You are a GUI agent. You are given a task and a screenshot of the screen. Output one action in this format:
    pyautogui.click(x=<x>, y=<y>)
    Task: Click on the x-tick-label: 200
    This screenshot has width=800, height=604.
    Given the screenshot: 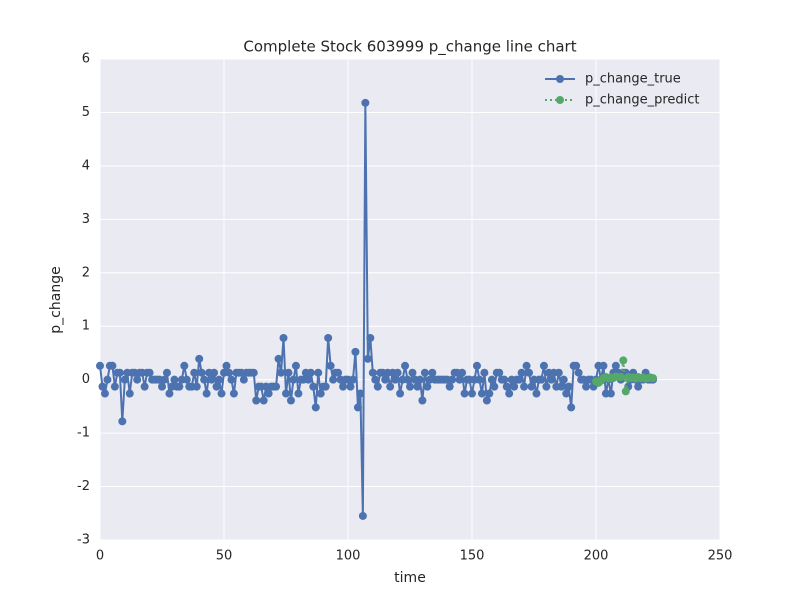 What is the action you would take?
    pyautogui.click(x=596, y=556)
    